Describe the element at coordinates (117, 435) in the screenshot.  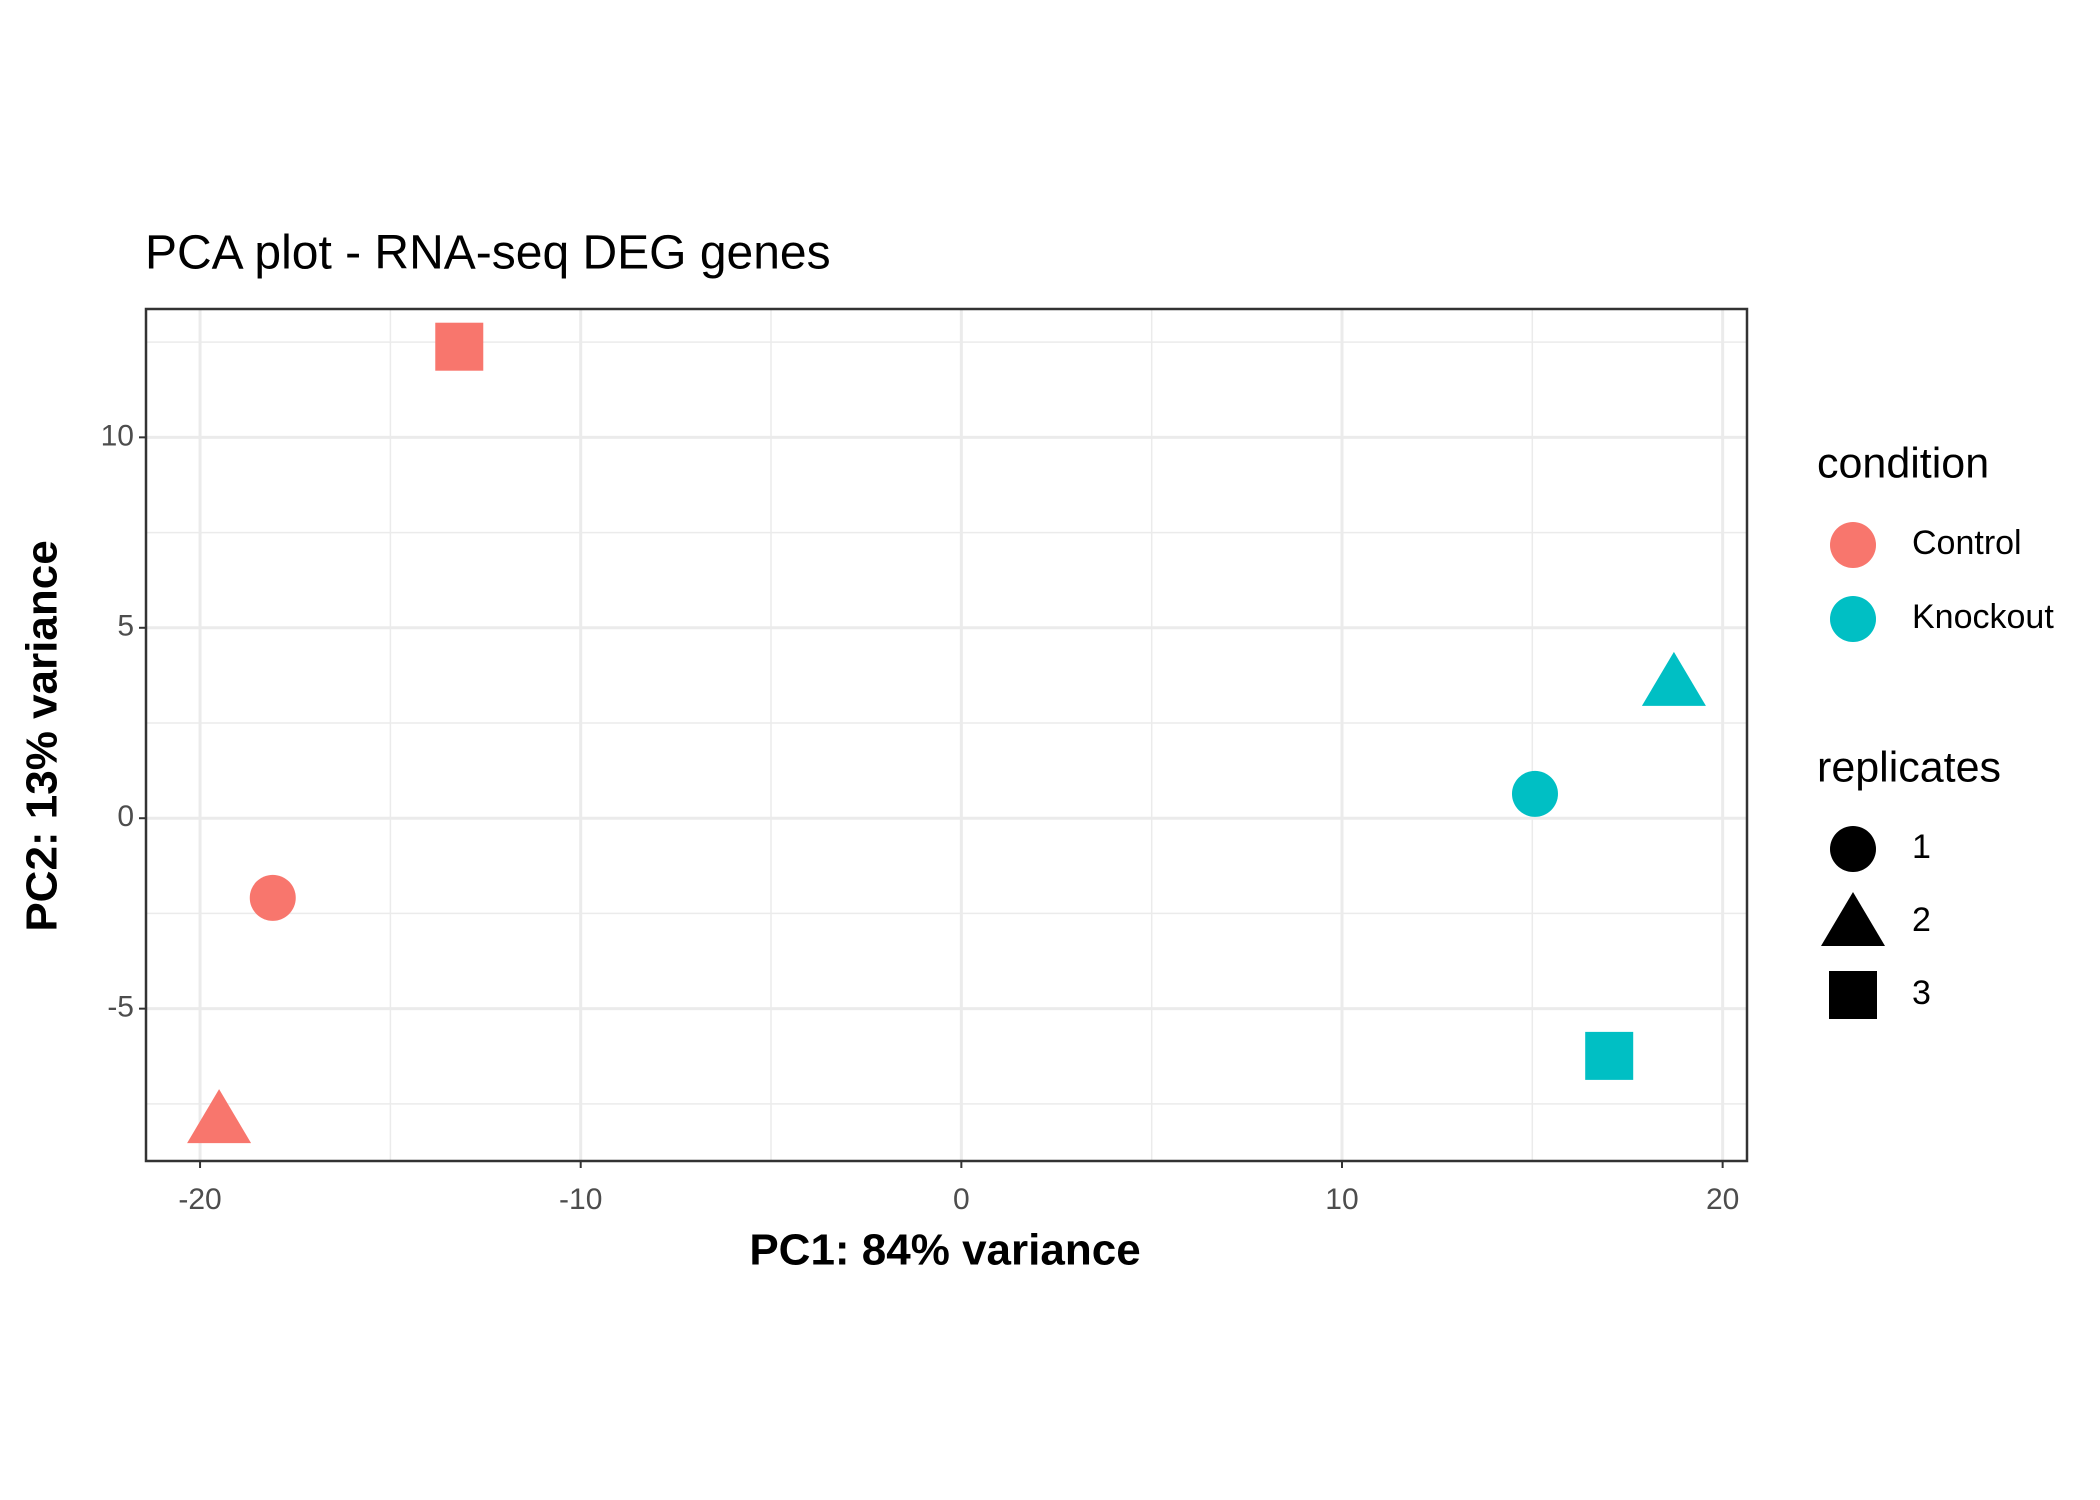
I see `y-tick-label: 10` at that location.